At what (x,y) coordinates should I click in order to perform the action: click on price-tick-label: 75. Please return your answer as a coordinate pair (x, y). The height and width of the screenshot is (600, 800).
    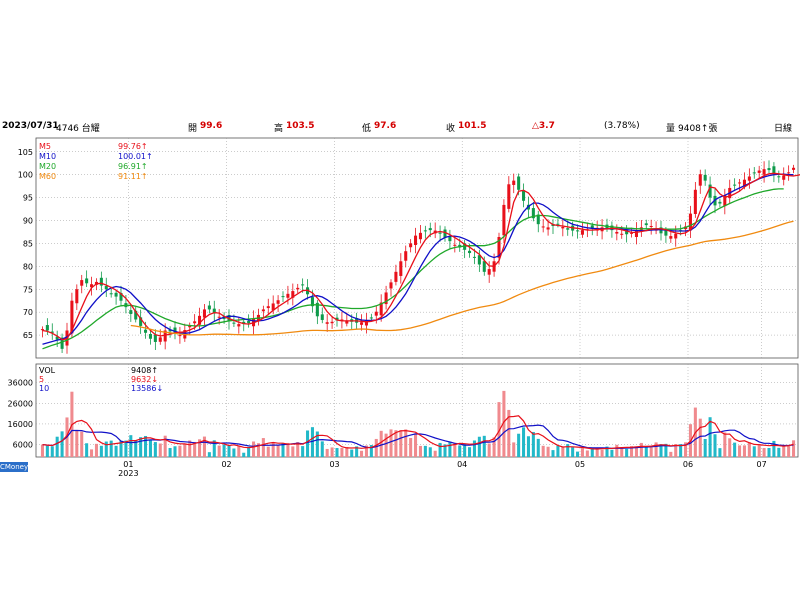
    Looking at the image, I should click on (28, 289).